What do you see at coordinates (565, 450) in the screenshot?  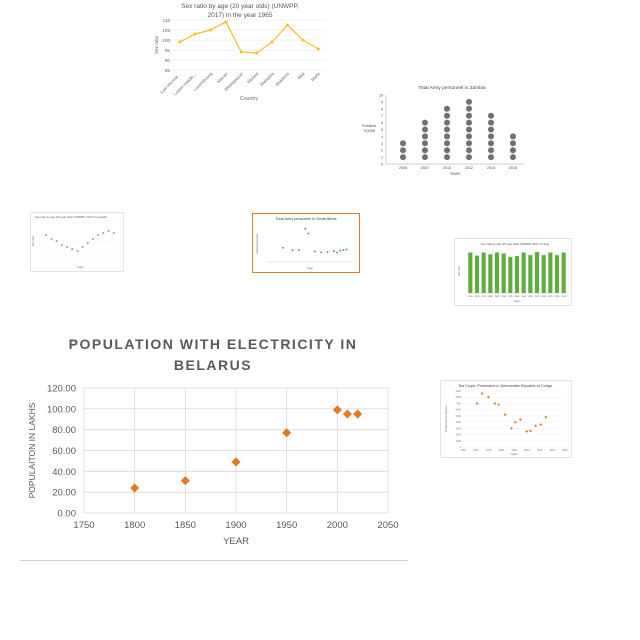 I see `x-tick-label: 2030` at bounding box center [565, 450].